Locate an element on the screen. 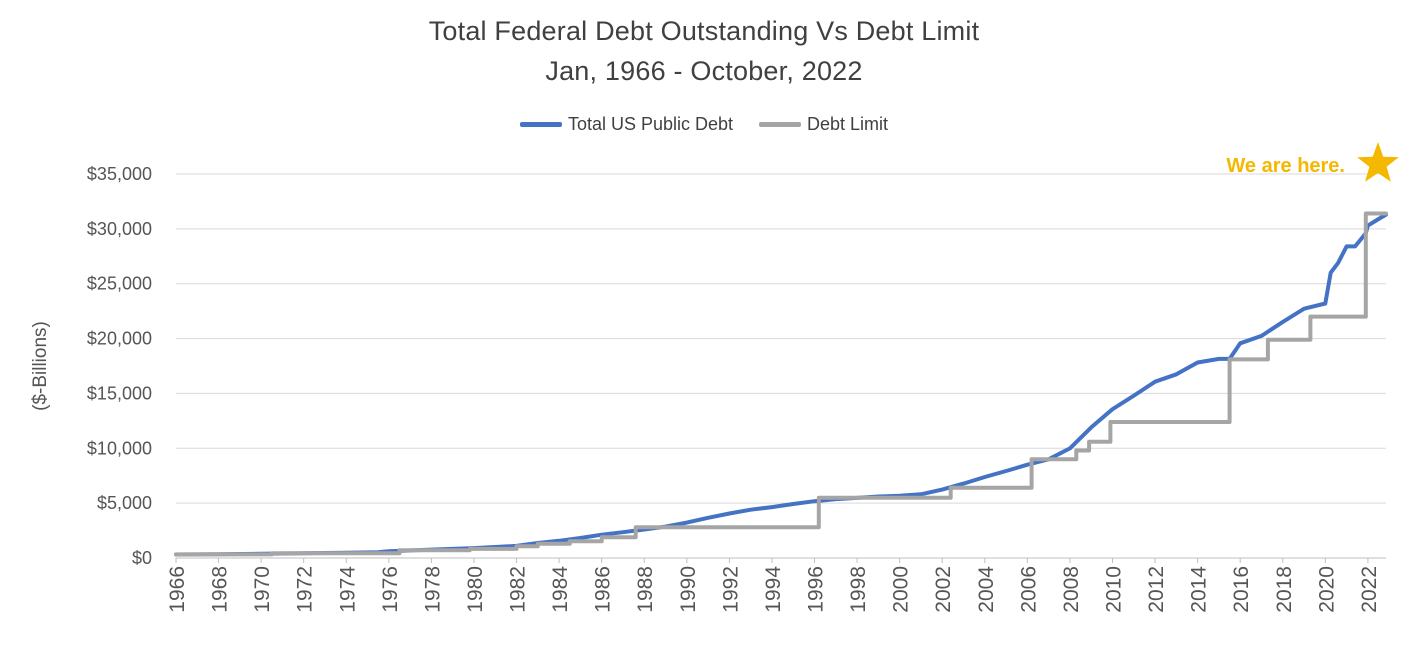 The image size is (1408, 664). x-tick-label: 1974 is located at coordinates (347, 589).